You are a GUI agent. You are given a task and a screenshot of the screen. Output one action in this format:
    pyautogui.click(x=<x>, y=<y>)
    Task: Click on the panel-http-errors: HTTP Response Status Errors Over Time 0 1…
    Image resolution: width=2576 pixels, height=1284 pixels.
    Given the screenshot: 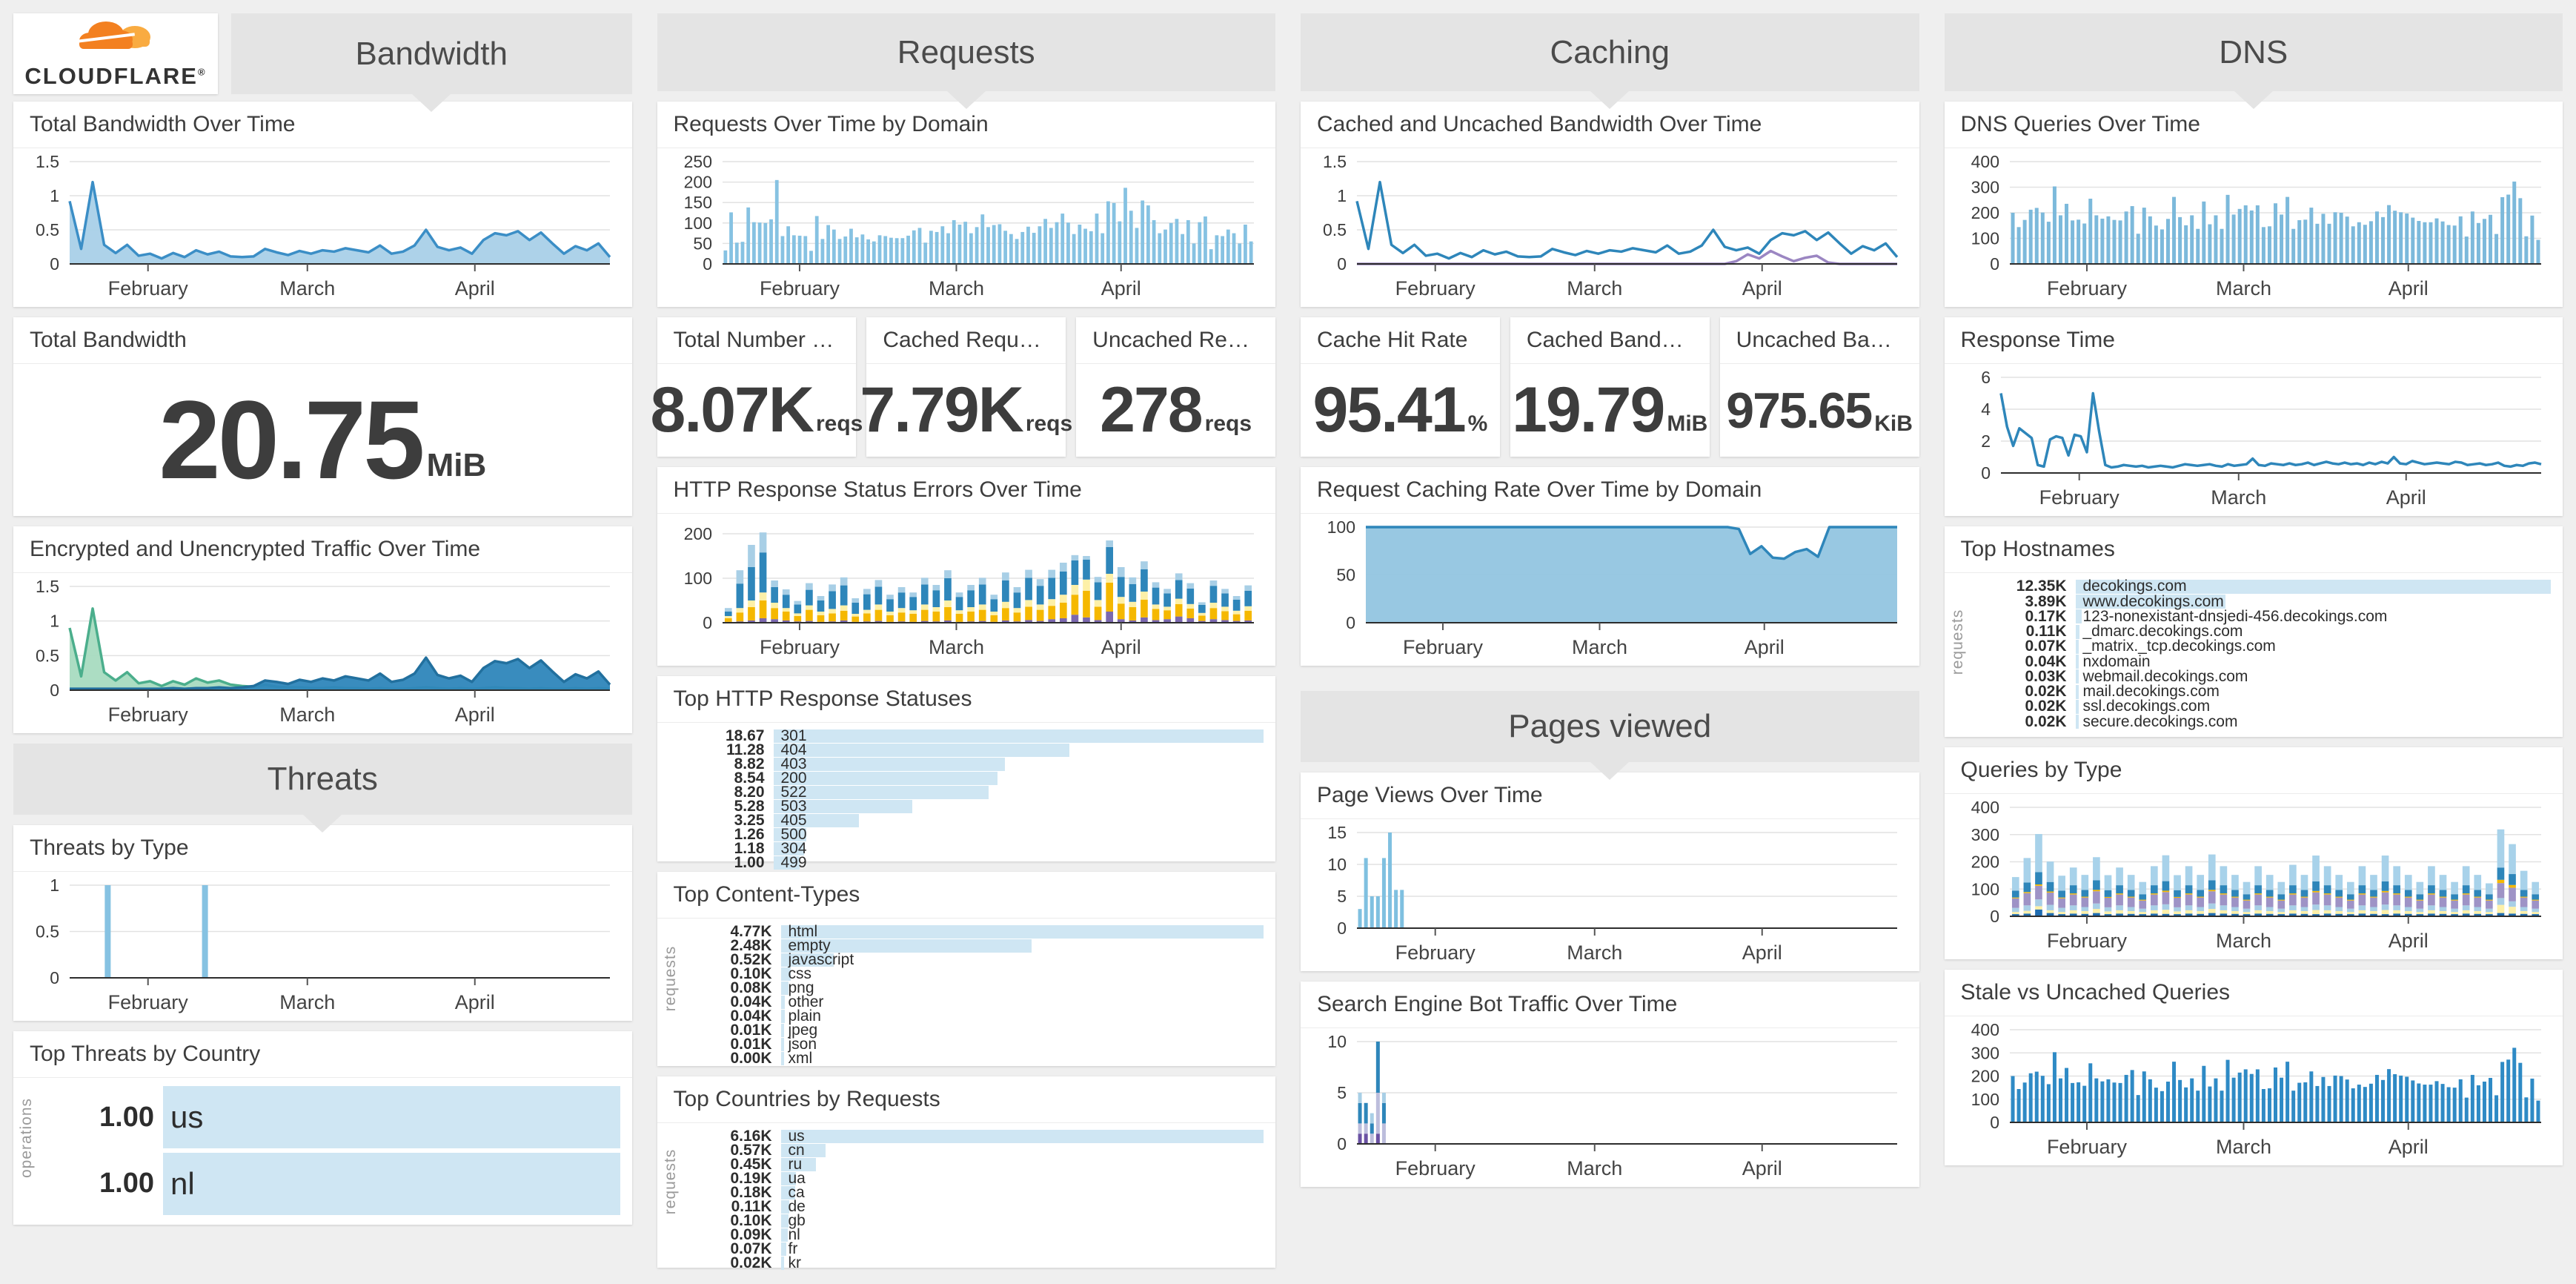 What is the action you would take?
    pyautogui.click(x=966, y=566)
    